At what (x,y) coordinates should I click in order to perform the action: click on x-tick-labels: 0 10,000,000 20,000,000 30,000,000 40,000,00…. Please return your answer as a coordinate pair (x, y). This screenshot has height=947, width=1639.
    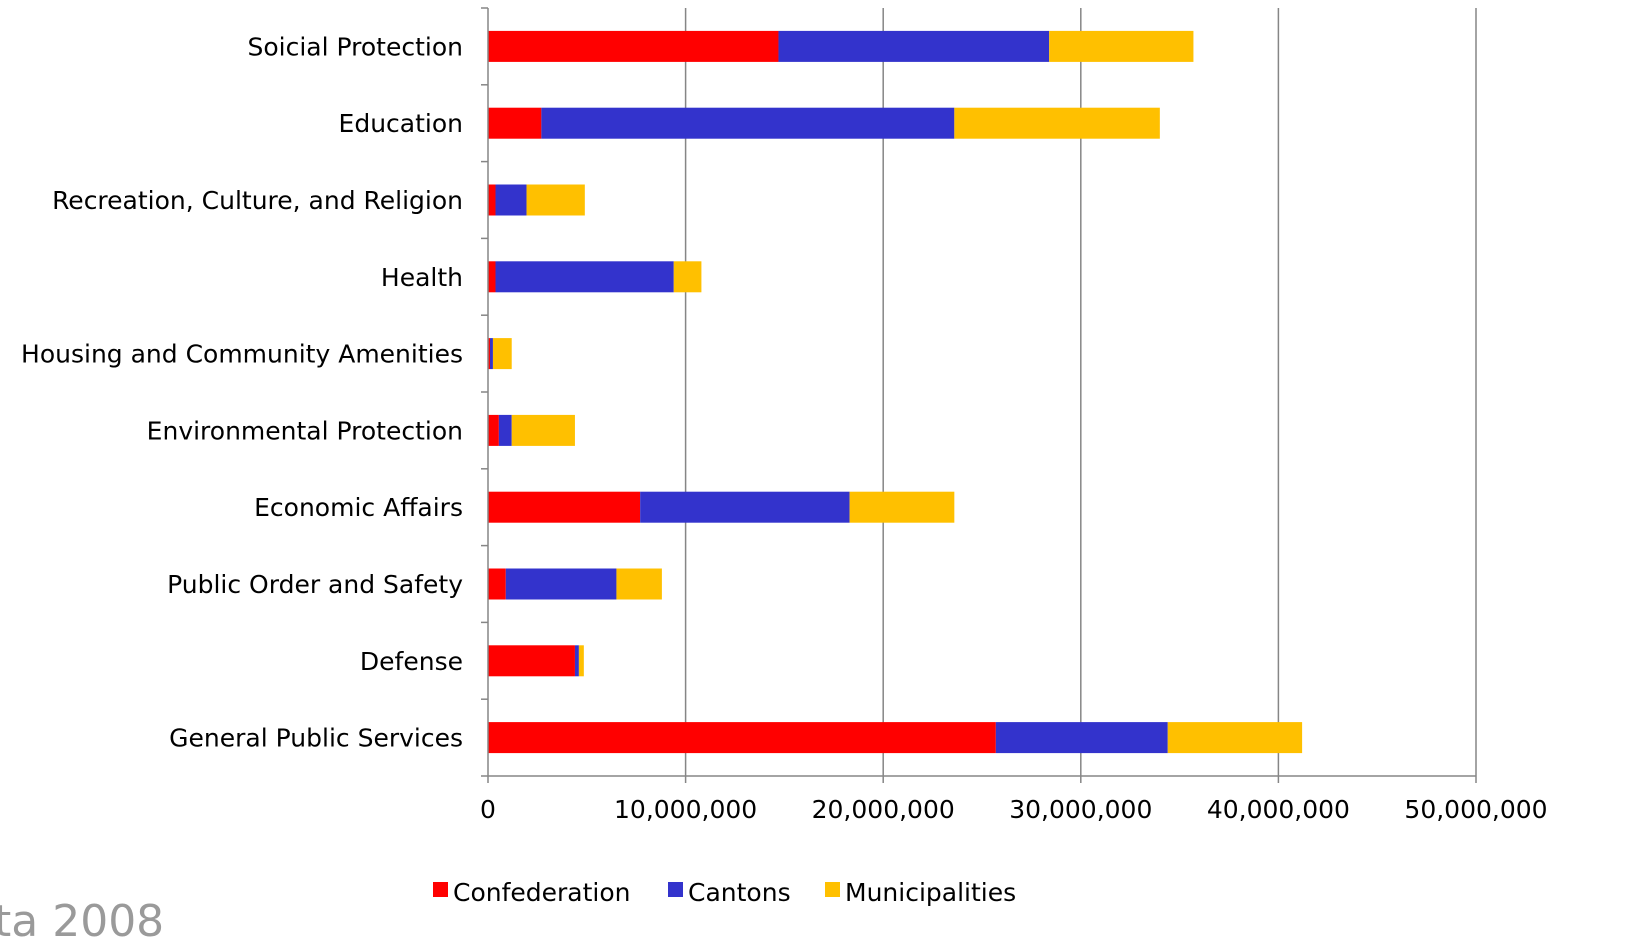
    Looking at the image, I should click on (1014, 809).